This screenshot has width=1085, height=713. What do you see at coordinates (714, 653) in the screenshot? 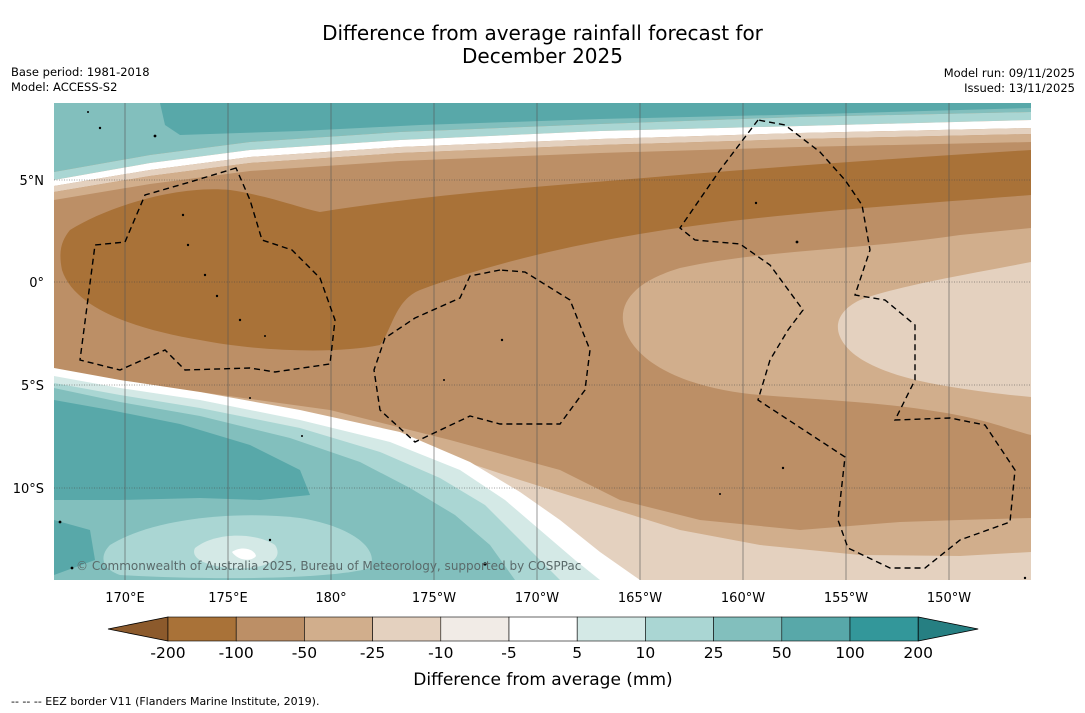
I see `colorbar-tick-label: 25` at bounding box center [714, 653].